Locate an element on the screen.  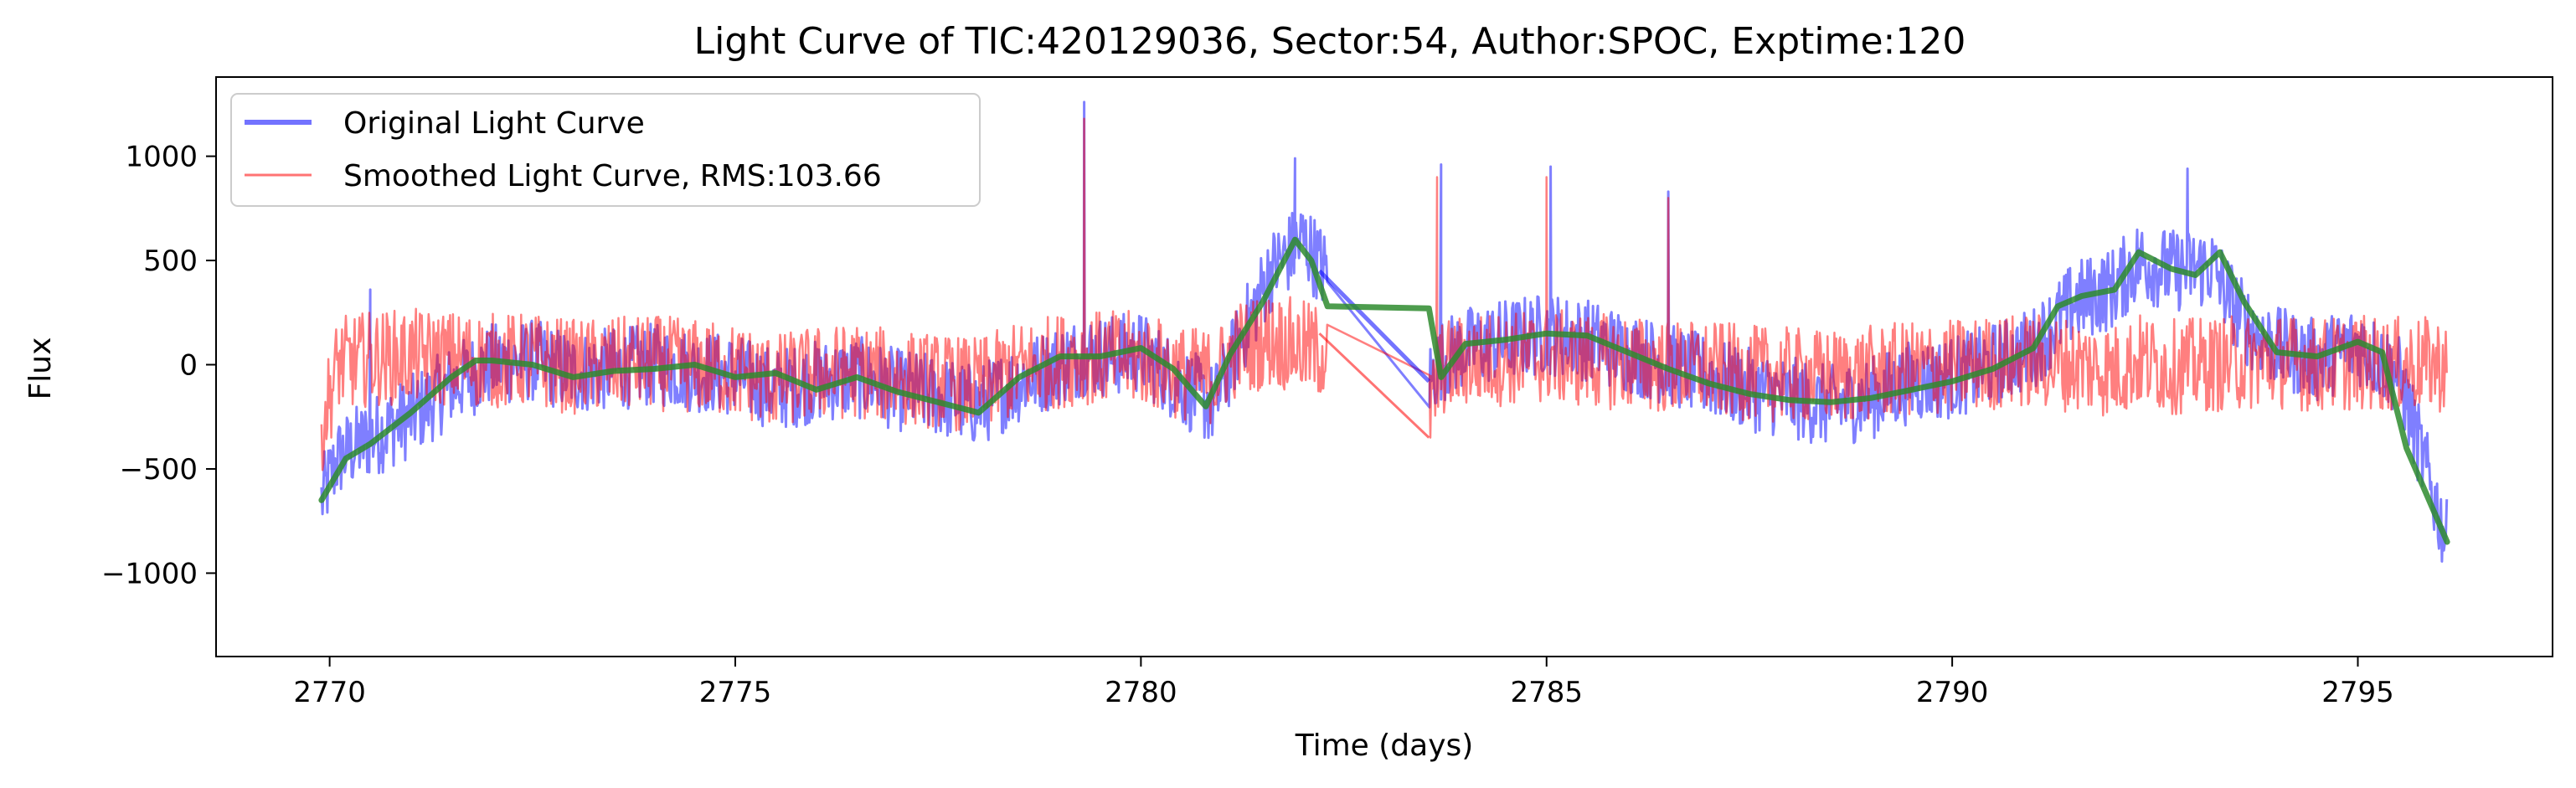
y-tick-label: 0 is located at coordinates (188, 366).